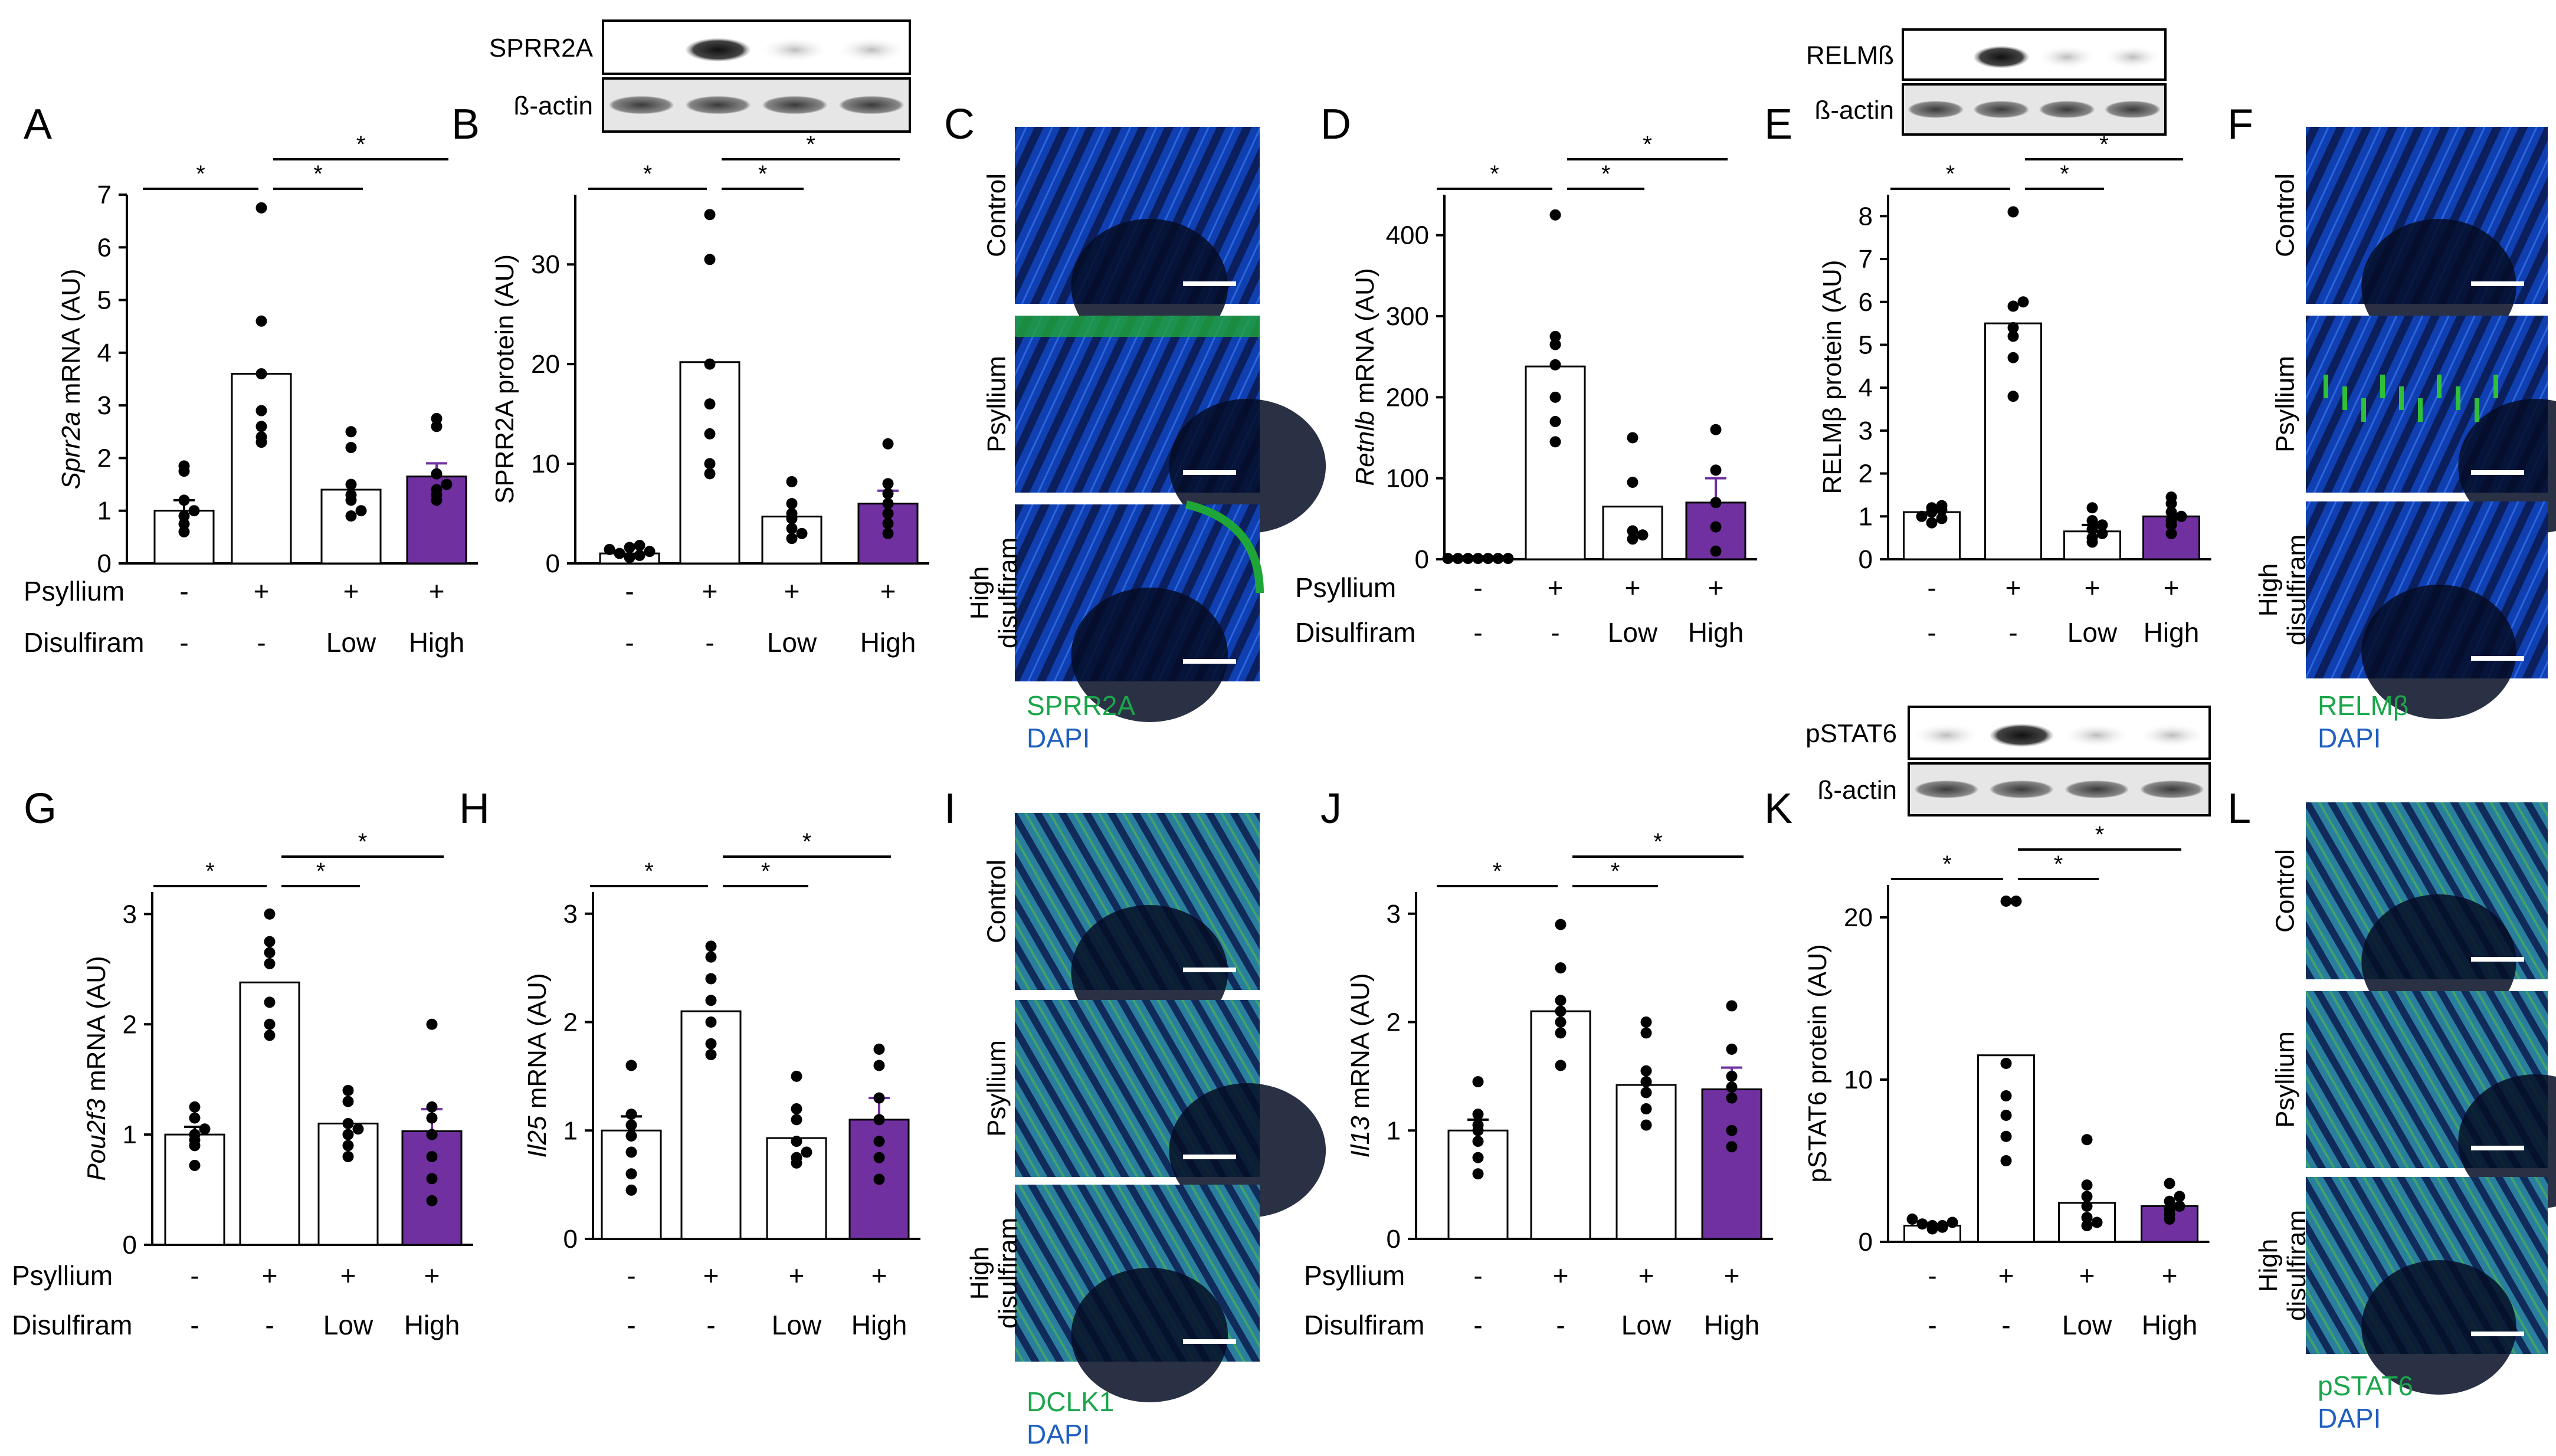 The height and width of the screenshot is (1456, 2556). I want to click on y-tick-label: 7, so click(105, 195).